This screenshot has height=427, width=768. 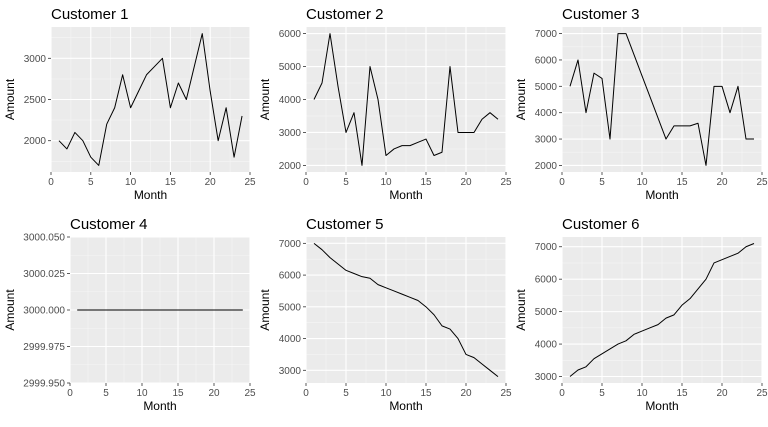 What do you see at coordinates (109, 224) in the screenshot?
I see `chart-title: Customer 4` at bounding box center [109, 224].